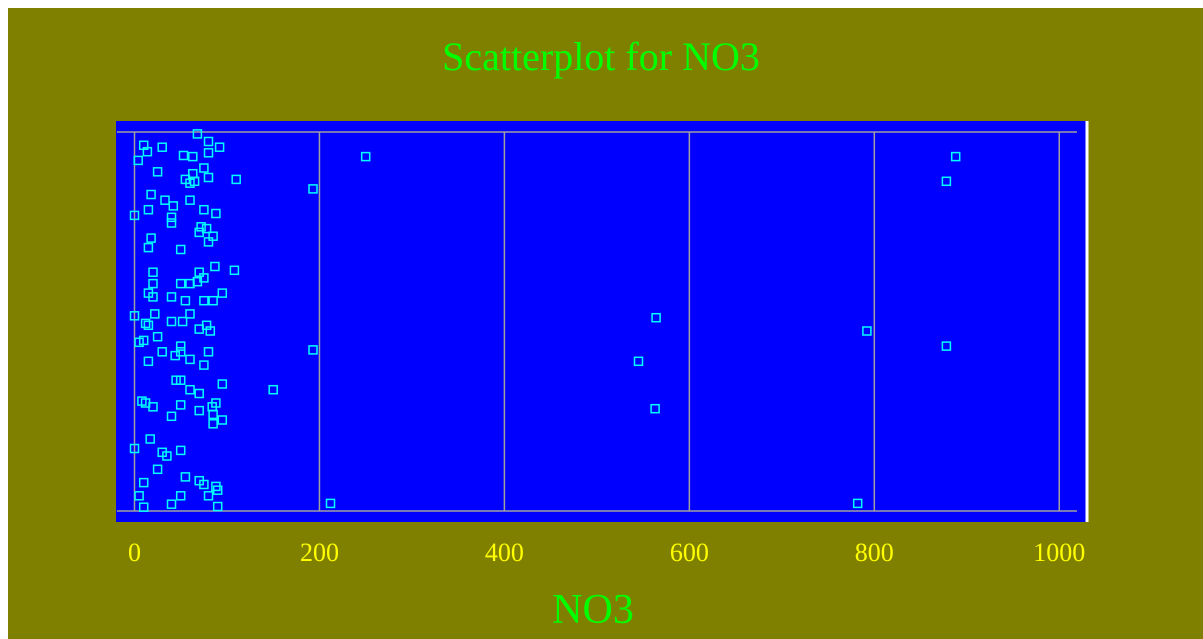  I want to click on x-axis-label: NO3, so click(593, 610).